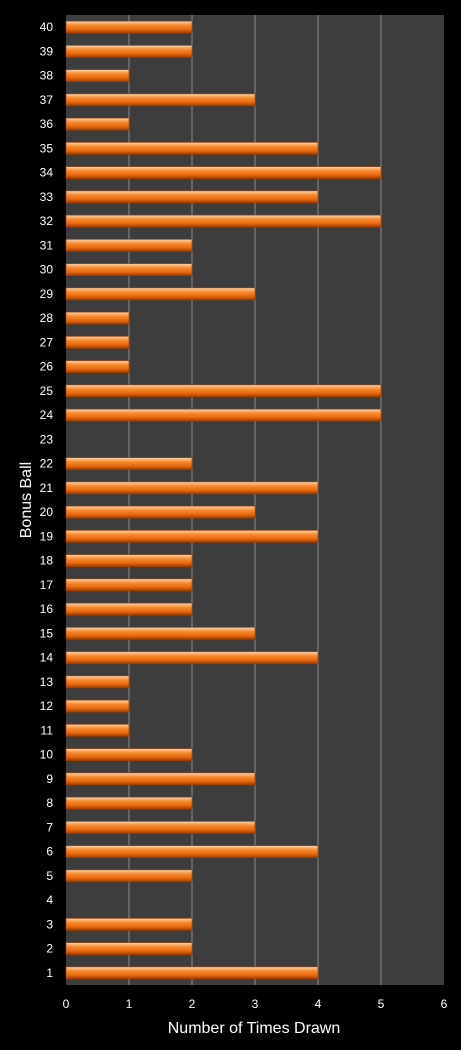 The width and height of the screenshot is (461, 1050). Describe the element at coordinates (47, 197) in the screenshot. I see `y-tick-label: 33` at that location.